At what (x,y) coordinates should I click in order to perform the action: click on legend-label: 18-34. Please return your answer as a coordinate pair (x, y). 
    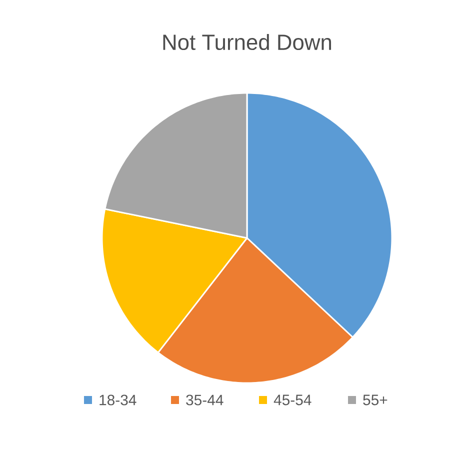
    Looking at the image, I should click on (118, 400).